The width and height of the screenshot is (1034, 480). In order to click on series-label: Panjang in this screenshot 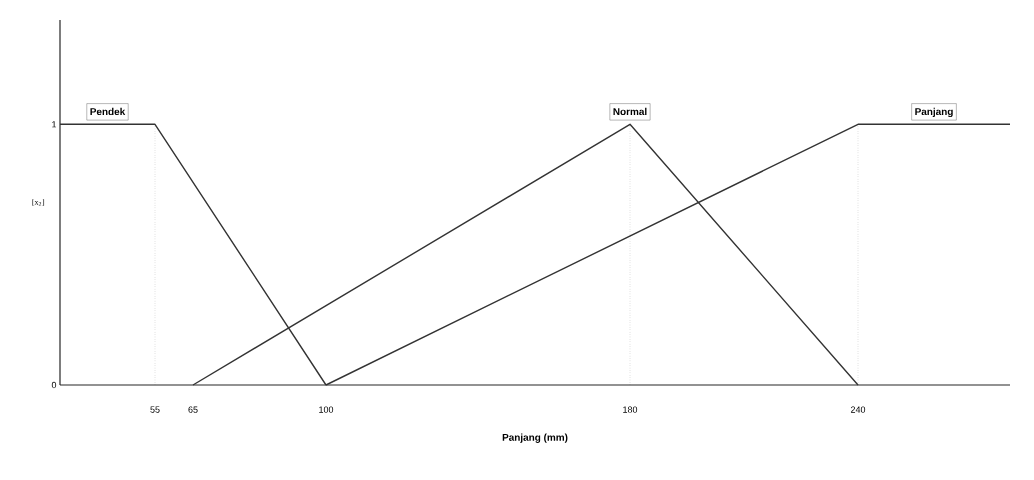, I will do `click(934, 112)`.